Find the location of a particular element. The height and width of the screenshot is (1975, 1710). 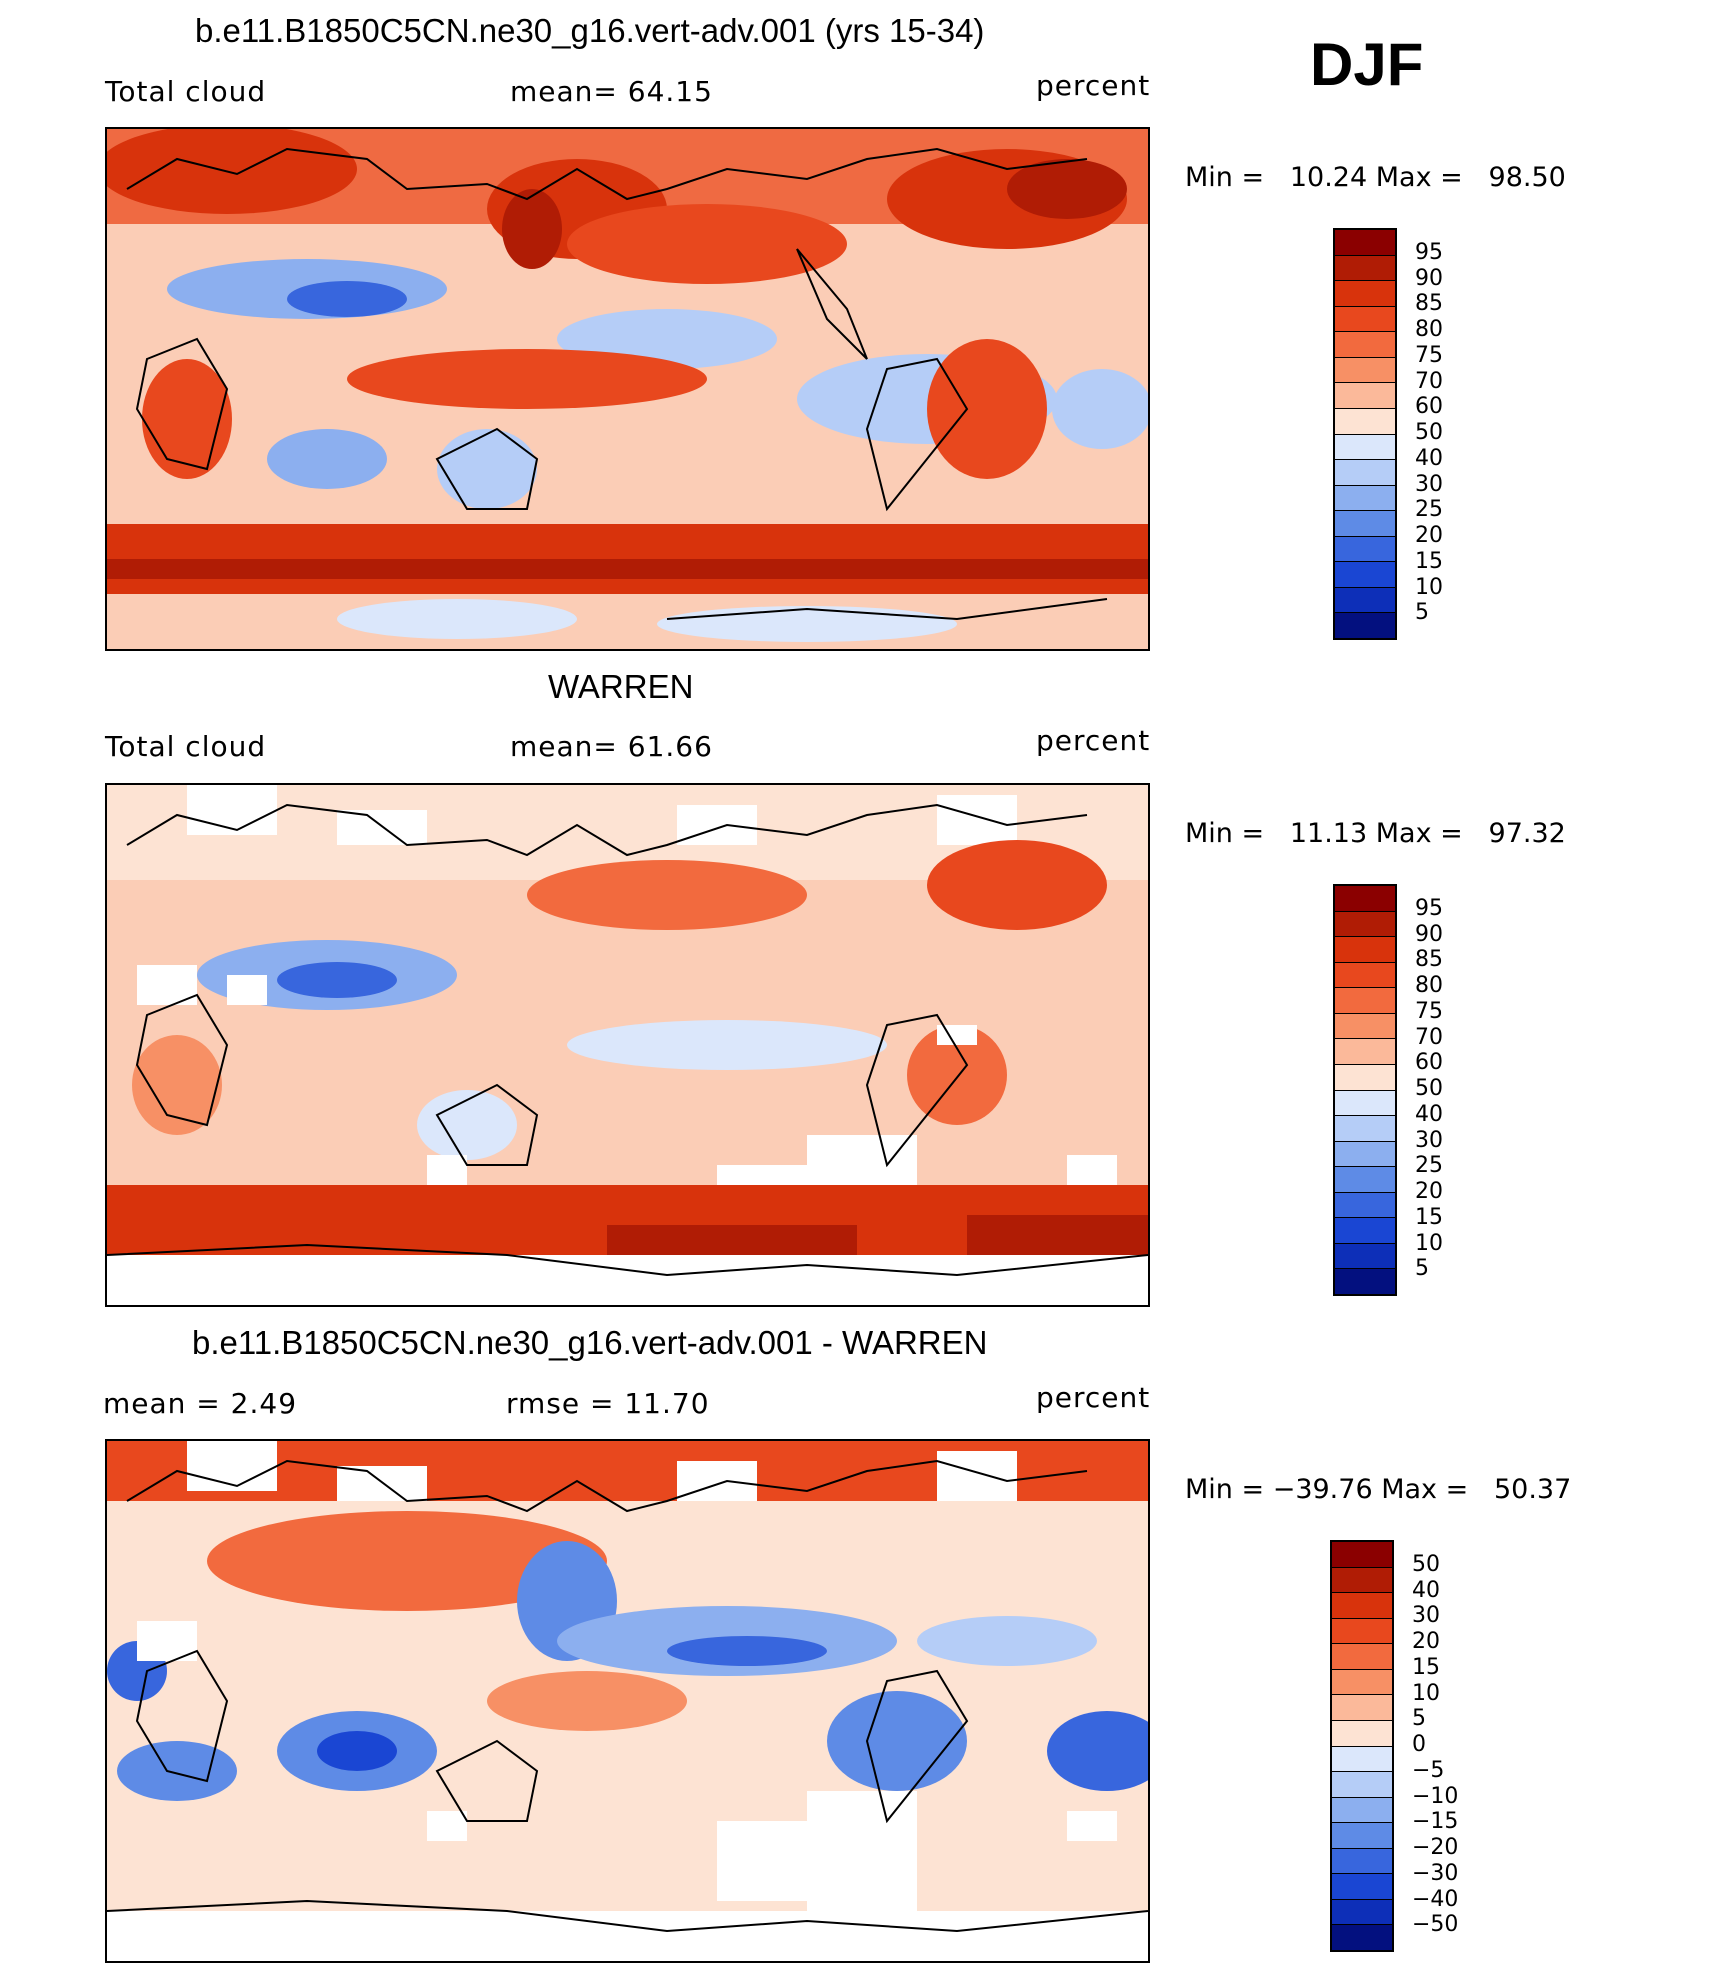

panel-2-colorbar is located at coordinates (1365, 1090).